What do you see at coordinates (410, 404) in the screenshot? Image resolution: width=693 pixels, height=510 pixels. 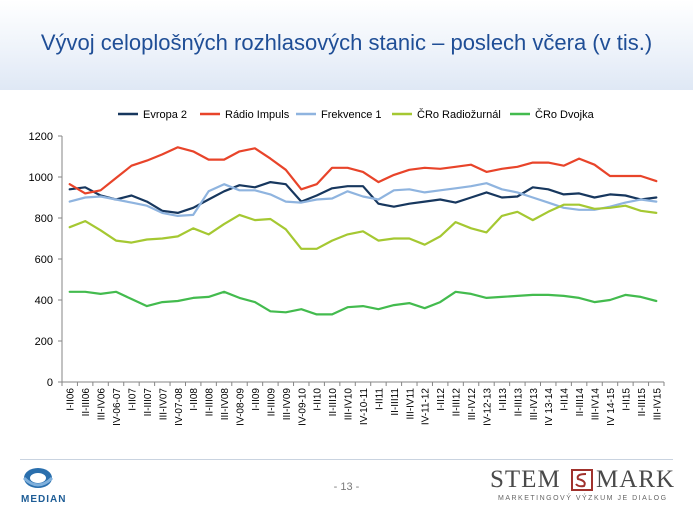 I see `x-tick-label: III-IV11` at bounding box center [410, 404].